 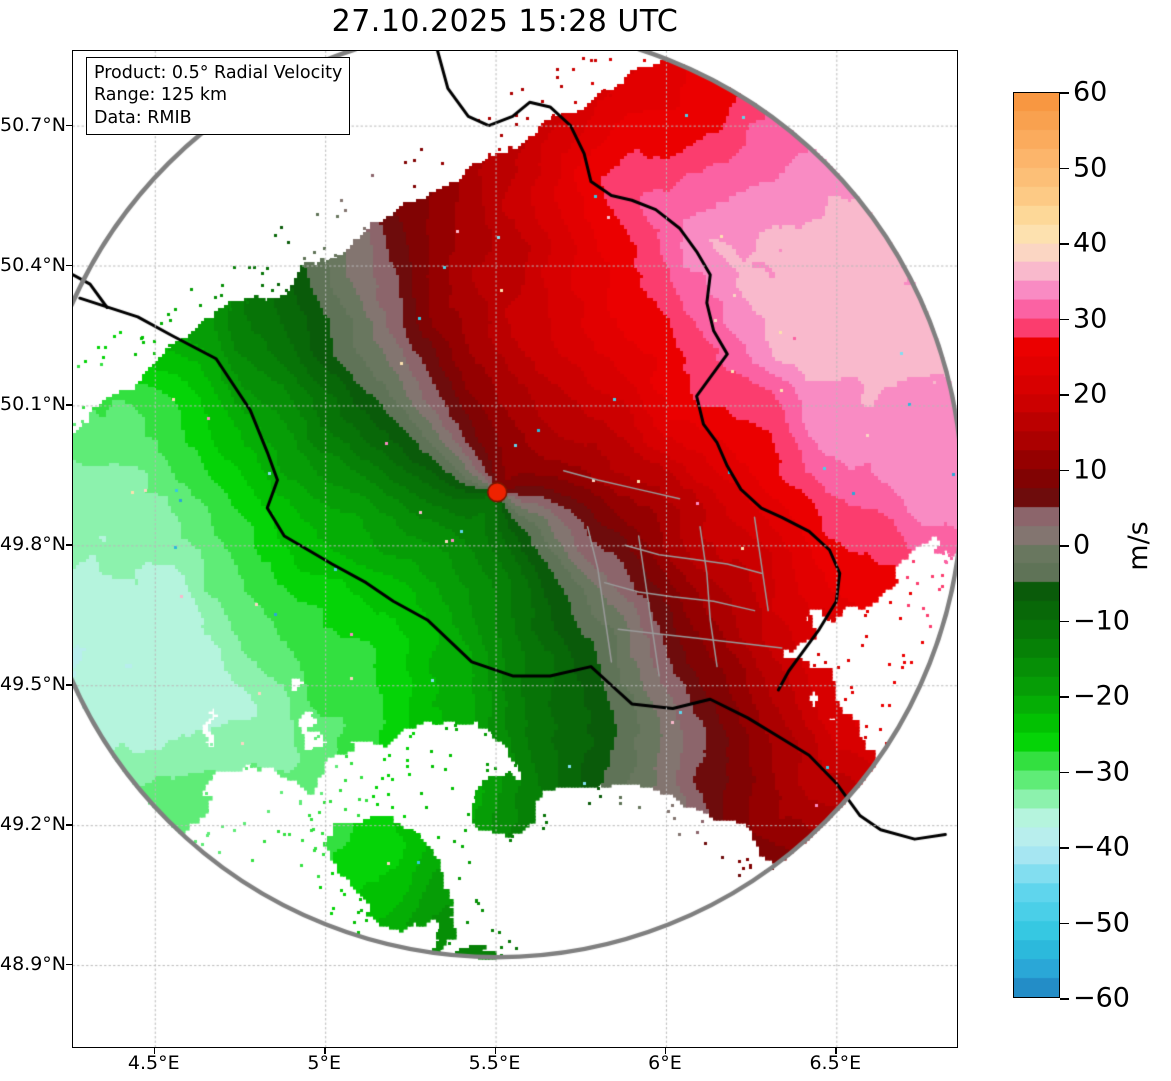 I want to click on colorbar-tick-label: −30, so click(x=1101, y=771).